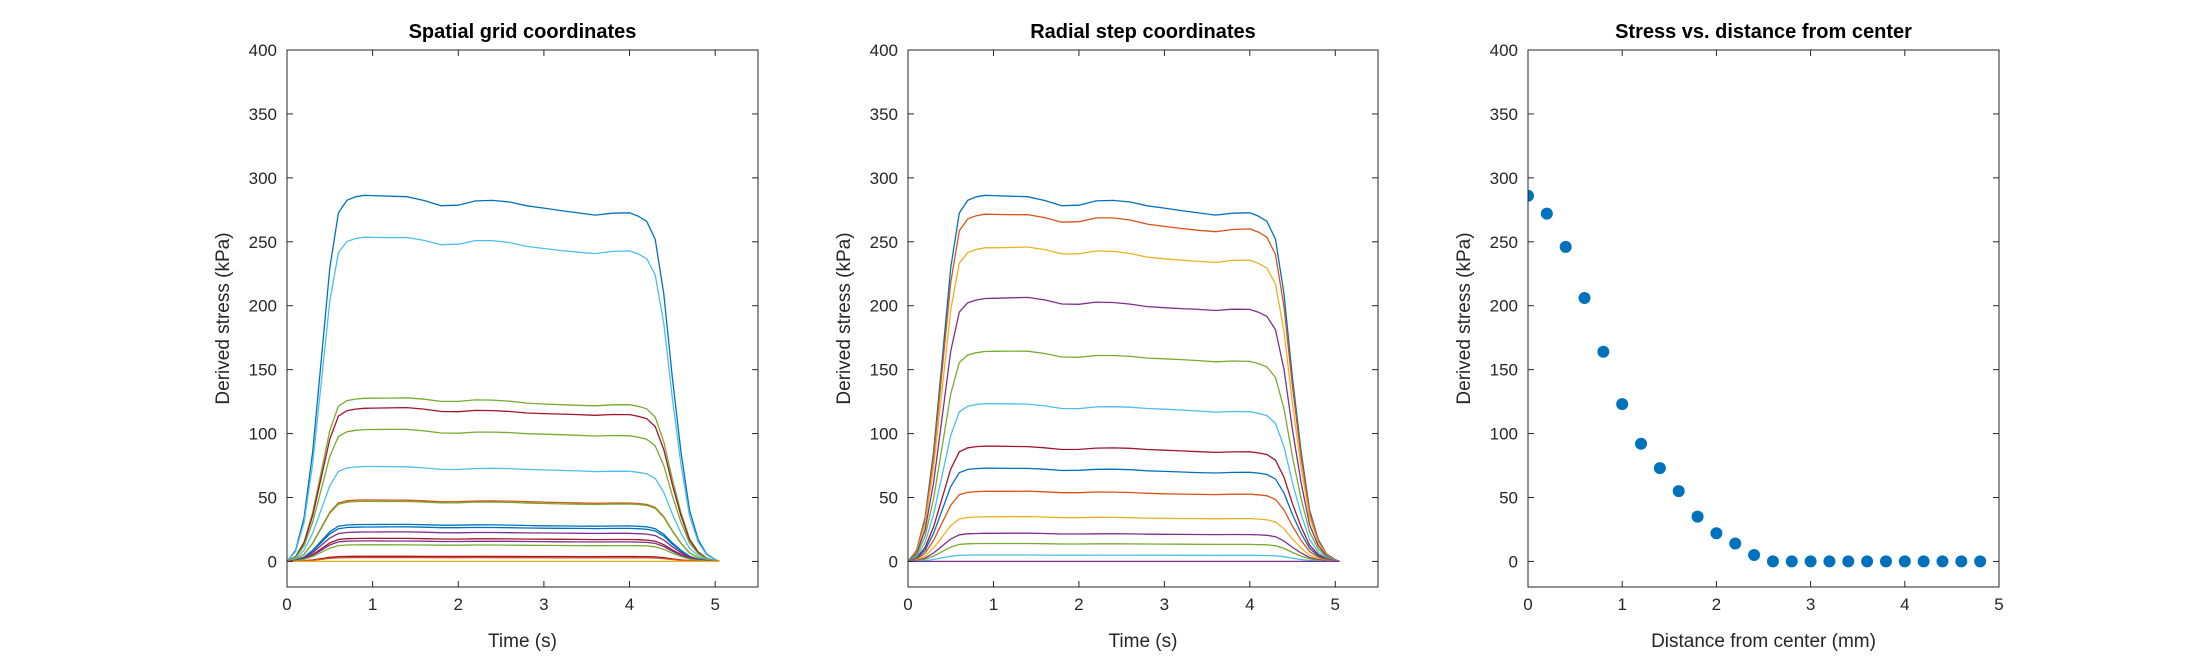 This screenshot has width=2191, height=656. Describe the element at coordinates (1763, 32) in the screenshot. I see `chart-title: Stress vs. distance from center` at that location.